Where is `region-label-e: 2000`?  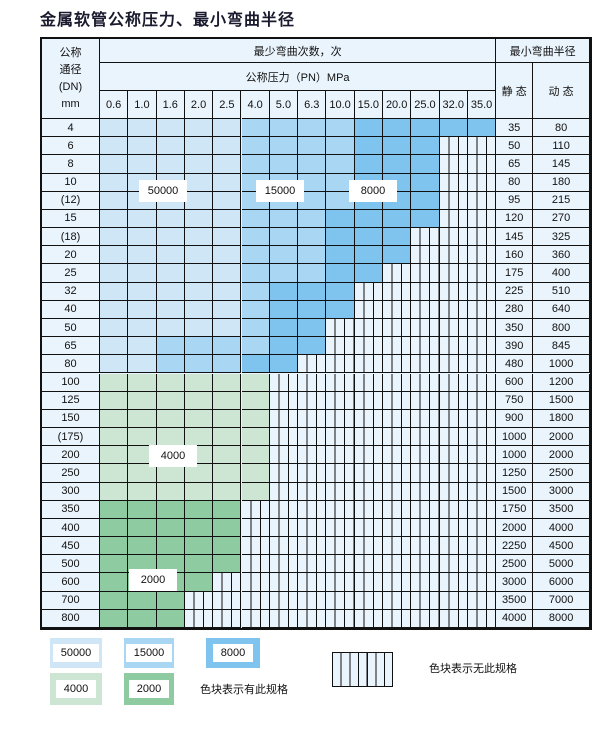 region-label-e: 2000 is located at coordinates (153, 580).